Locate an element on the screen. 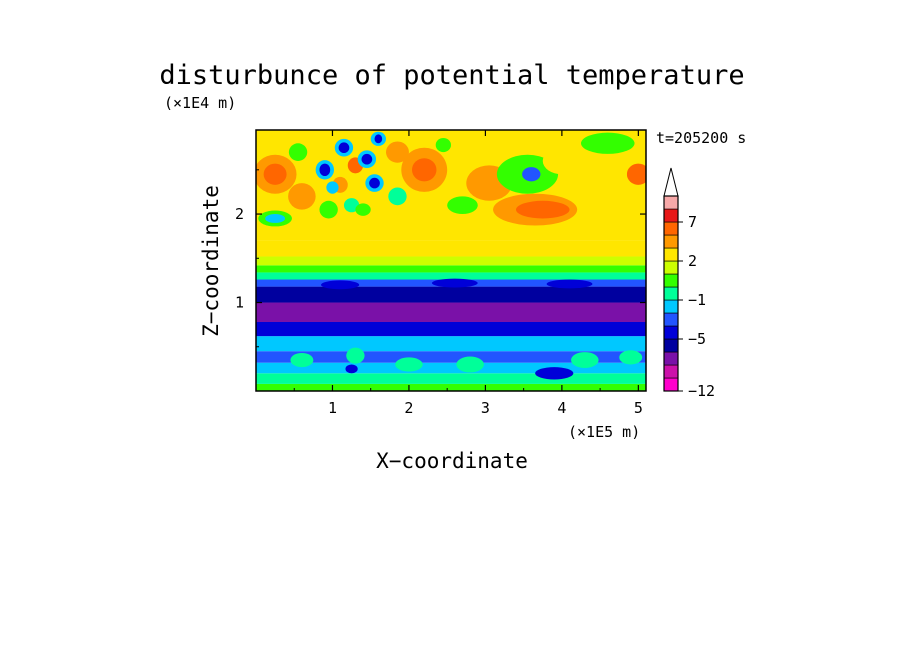 This screenshot has width=904, height=654. x-tick-label: 4 is located at coordinates (561, 408).